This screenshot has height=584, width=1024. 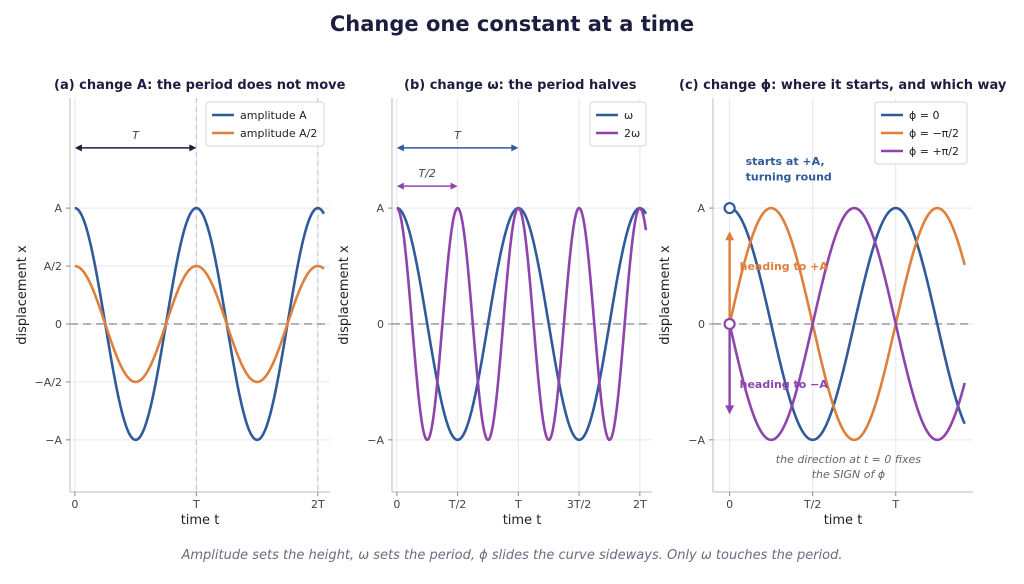 What do you see at coordinates (784, 384) in the screenshot?
I see `annotation-heading-down: heading to −A` at bounding box center [784, 384].